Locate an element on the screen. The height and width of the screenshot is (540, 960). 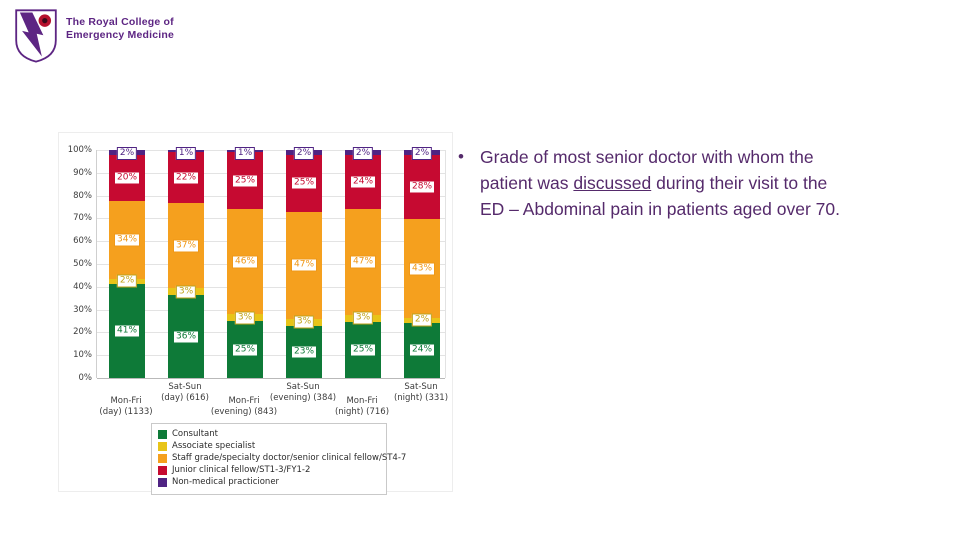
bar-segment-series2-cat3: 47% is located at coordinates (304, 265).